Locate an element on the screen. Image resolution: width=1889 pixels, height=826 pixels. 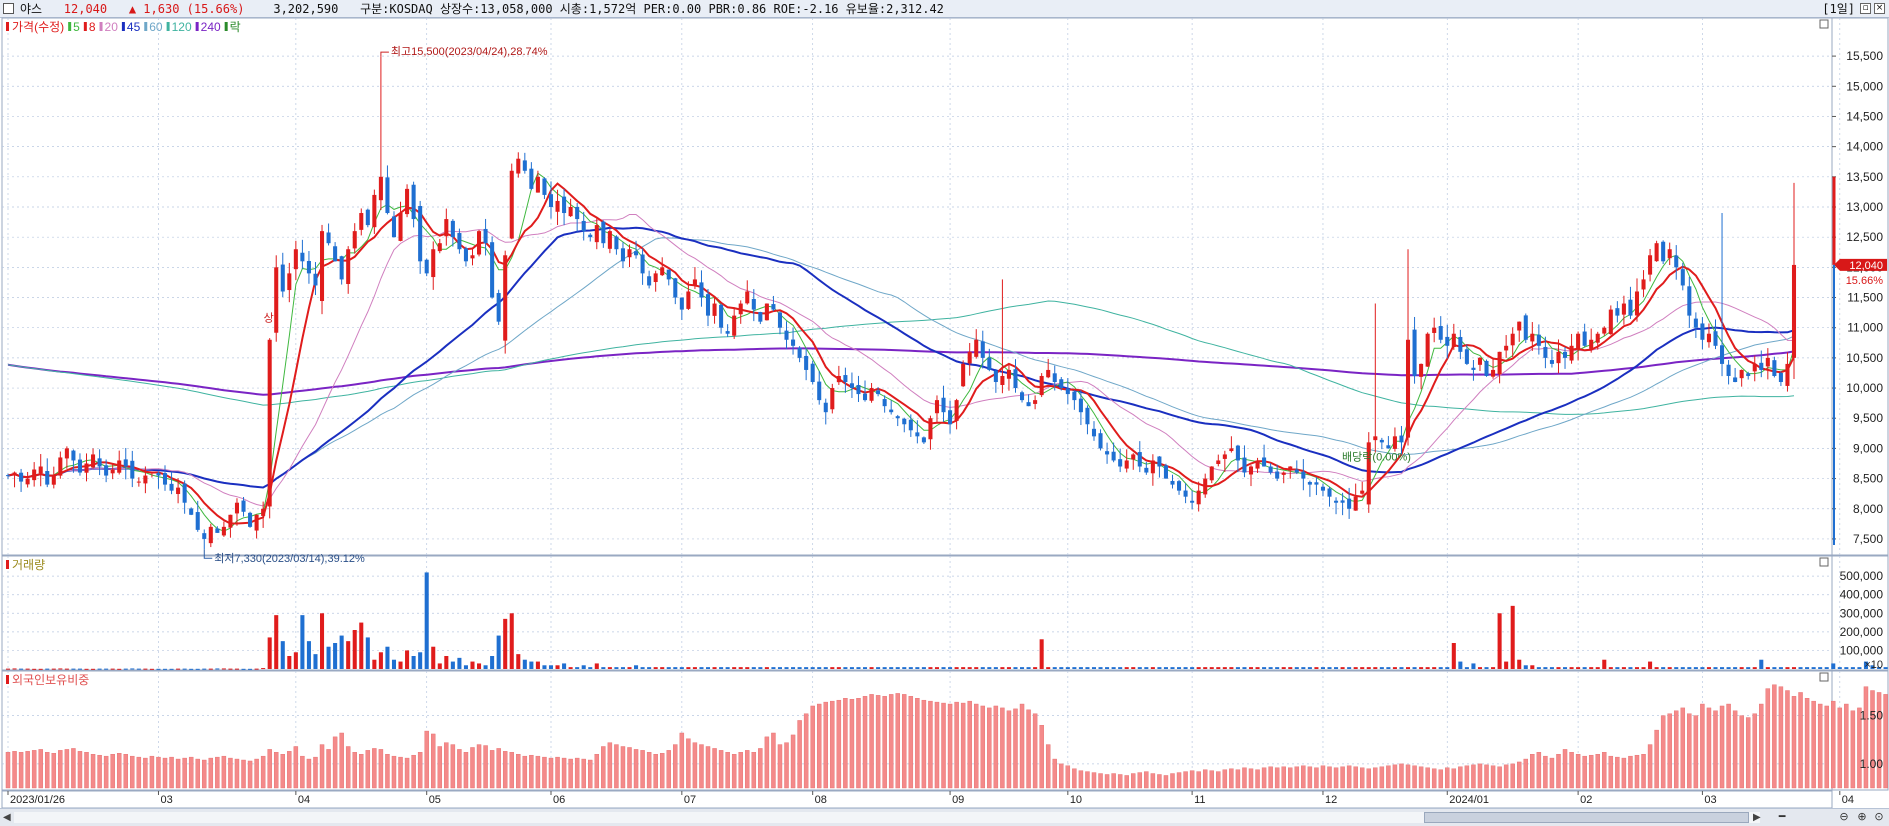
close-icon: × is located at coordinates (1879, 8).